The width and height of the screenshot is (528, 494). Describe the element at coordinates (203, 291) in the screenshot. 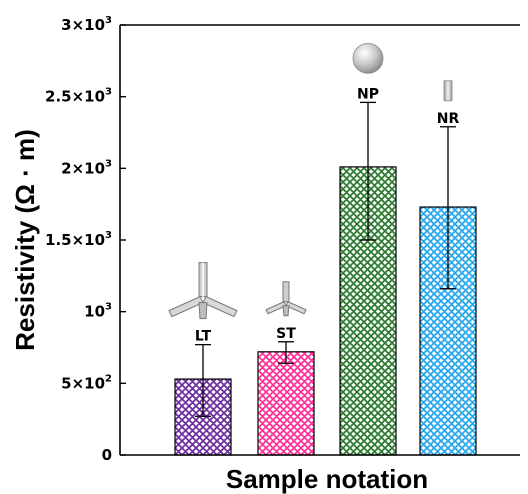

I see `tetrapod-icon` at that location.